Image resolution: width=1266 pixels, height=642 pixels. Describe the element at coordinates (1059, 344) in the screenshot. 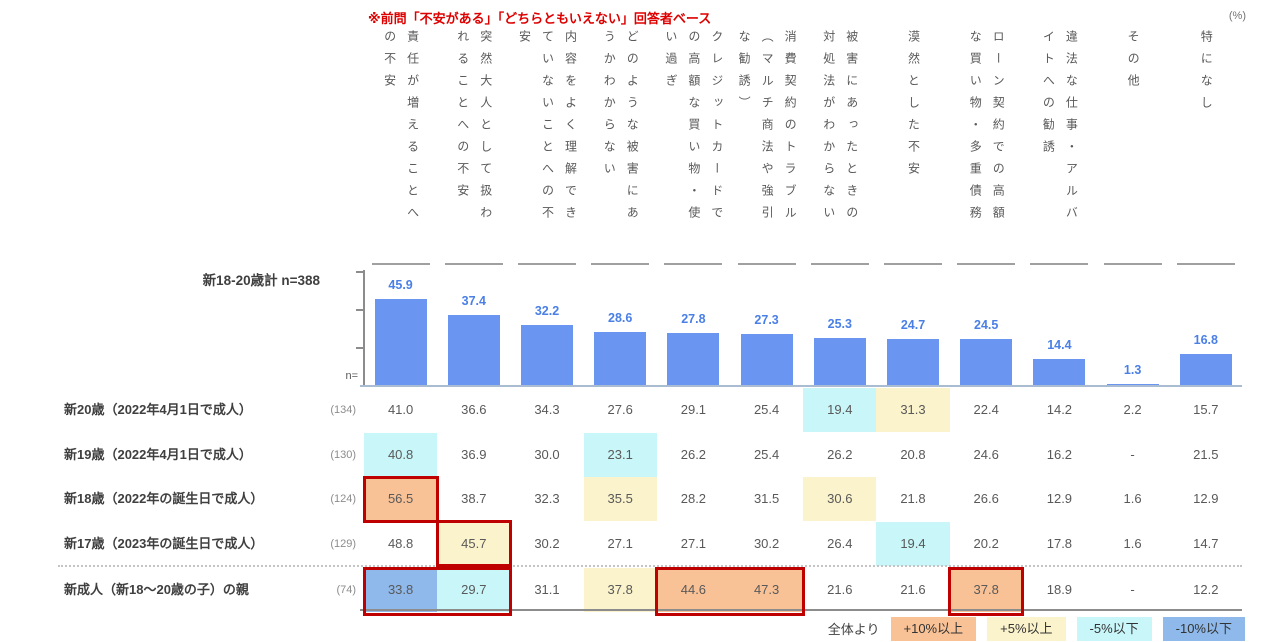

I see `bar-value-label: 14.4` at that location.